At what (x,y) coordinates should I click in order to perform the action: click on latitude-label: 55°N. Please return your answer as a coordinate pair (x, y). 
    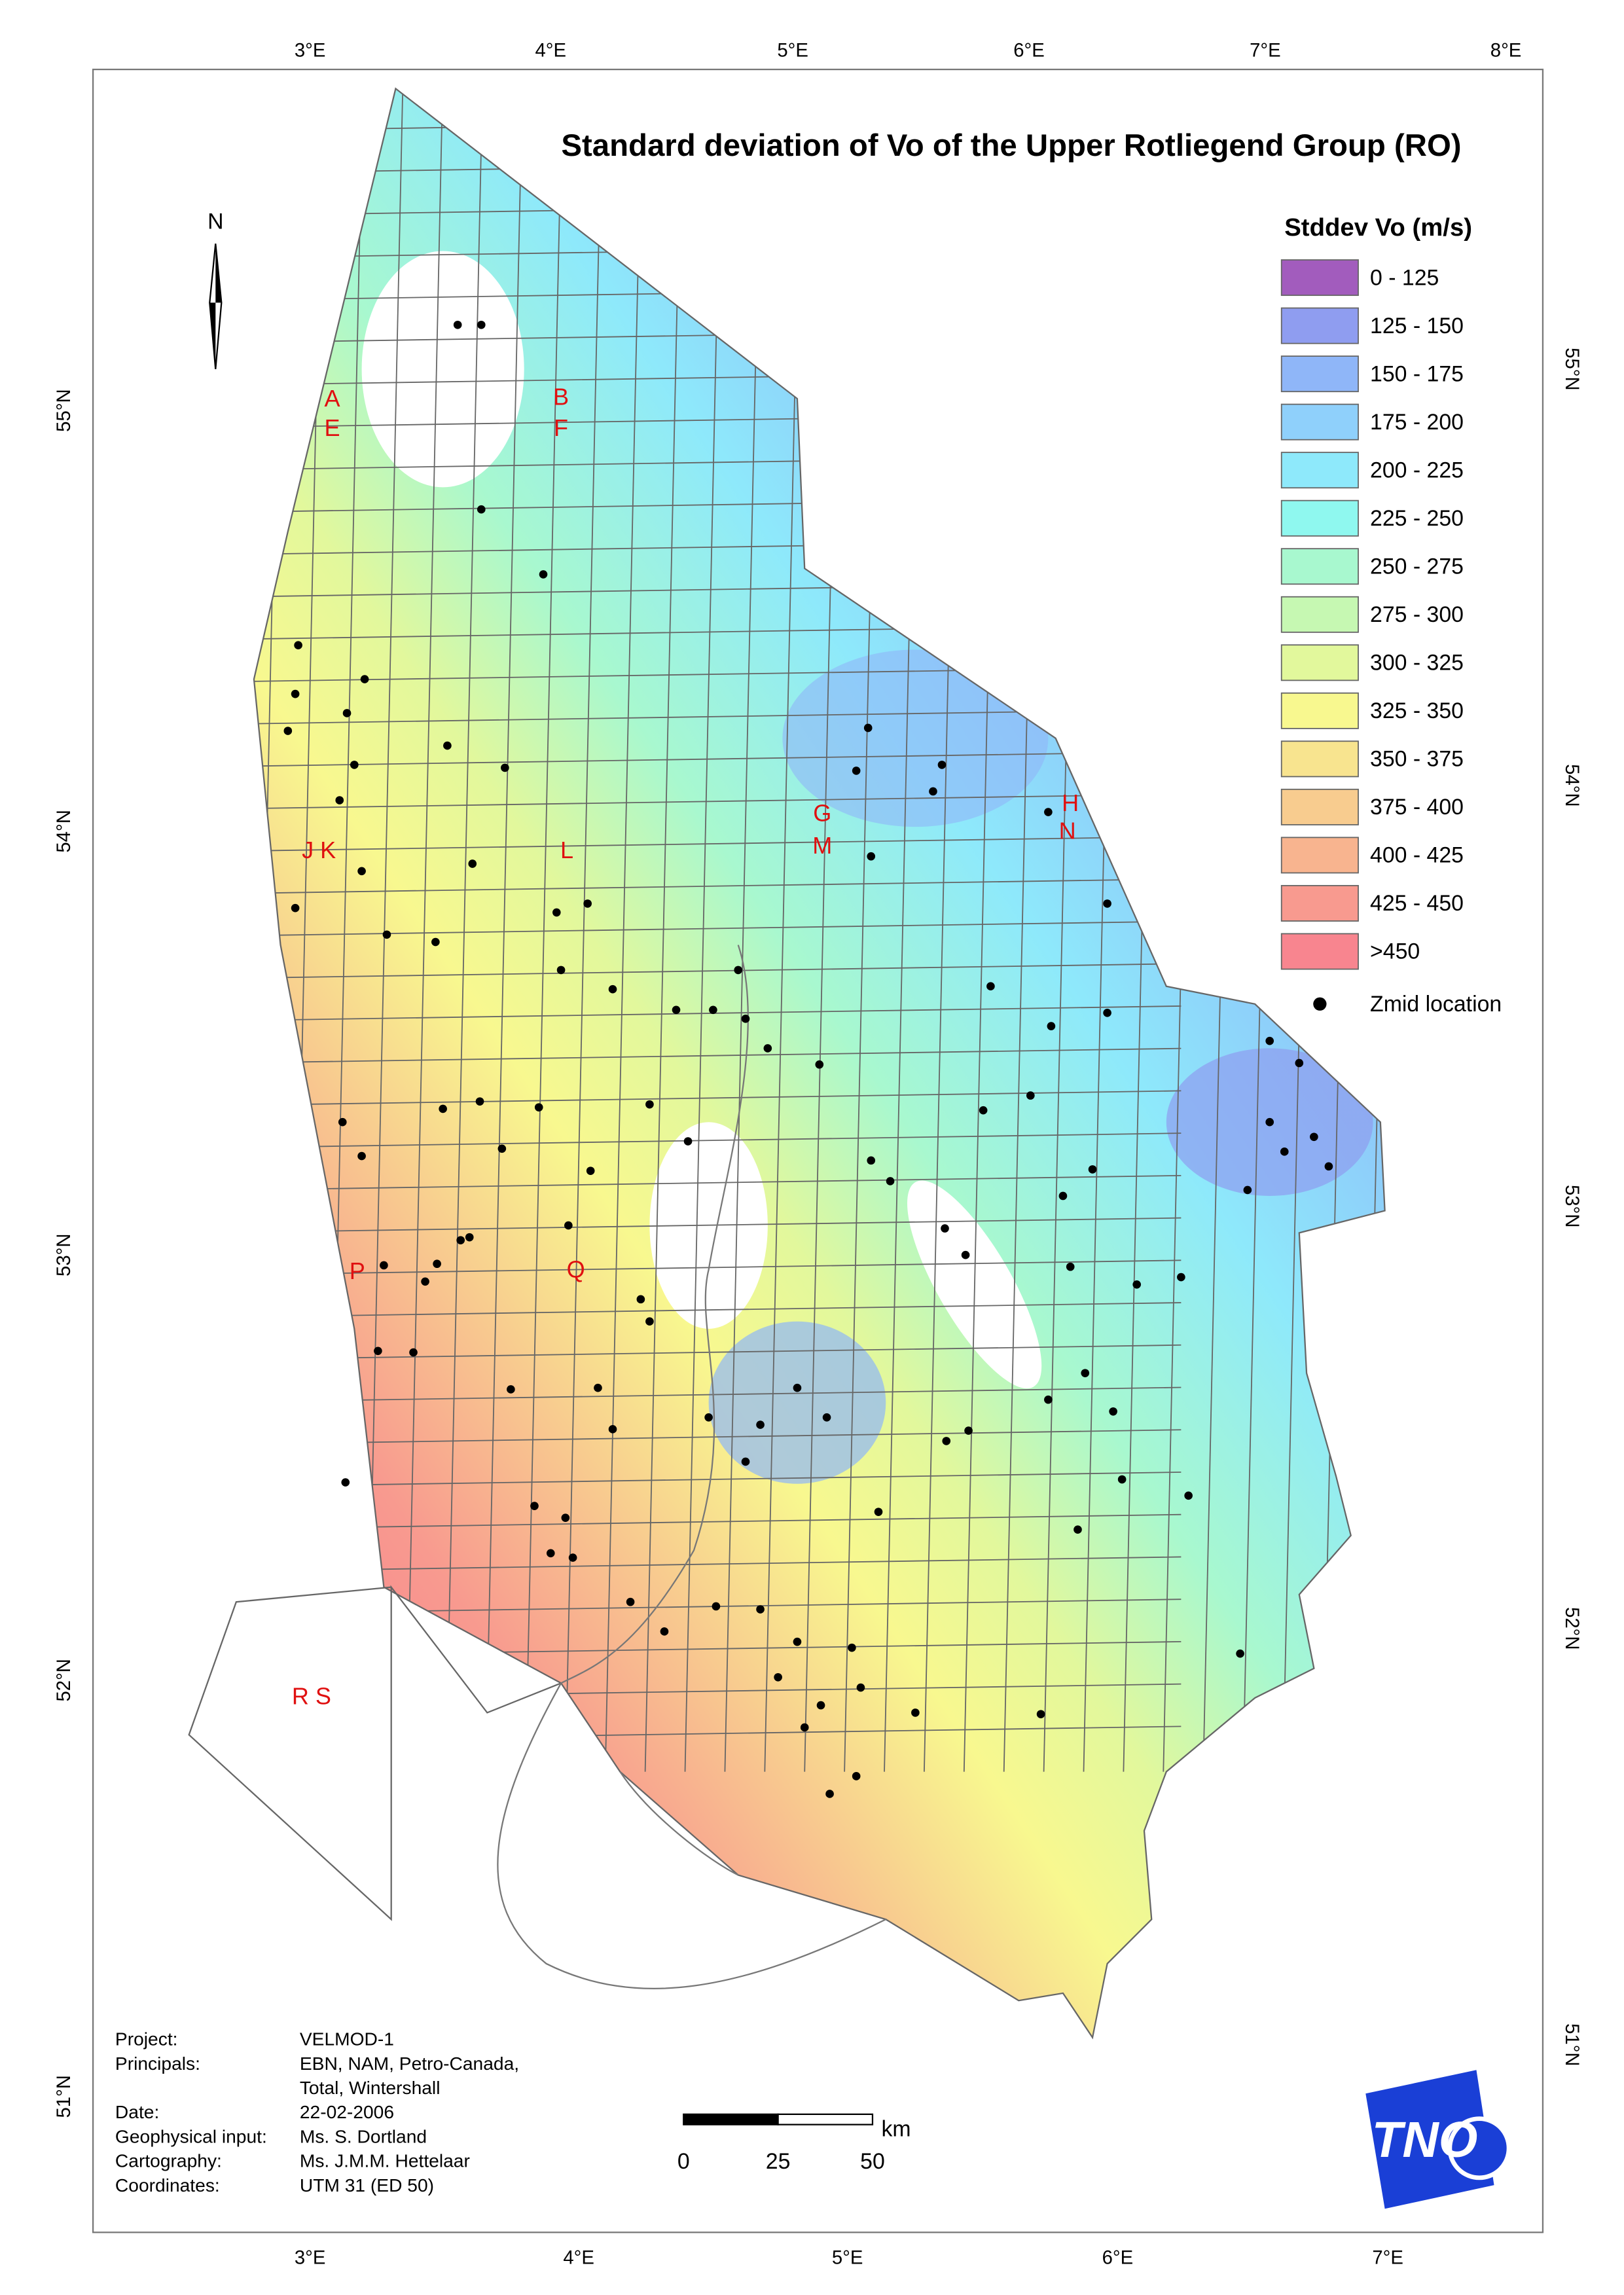
    Looking at the image, I should click on (1572, 369).